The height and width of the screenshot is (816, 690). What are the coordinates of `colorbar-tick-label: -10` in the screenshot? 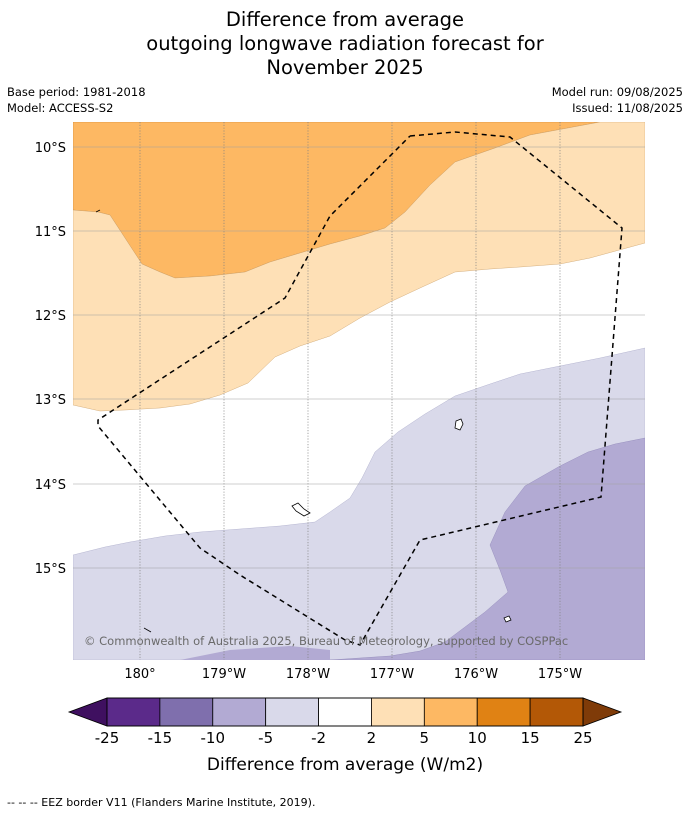 It's located at (213, 738).